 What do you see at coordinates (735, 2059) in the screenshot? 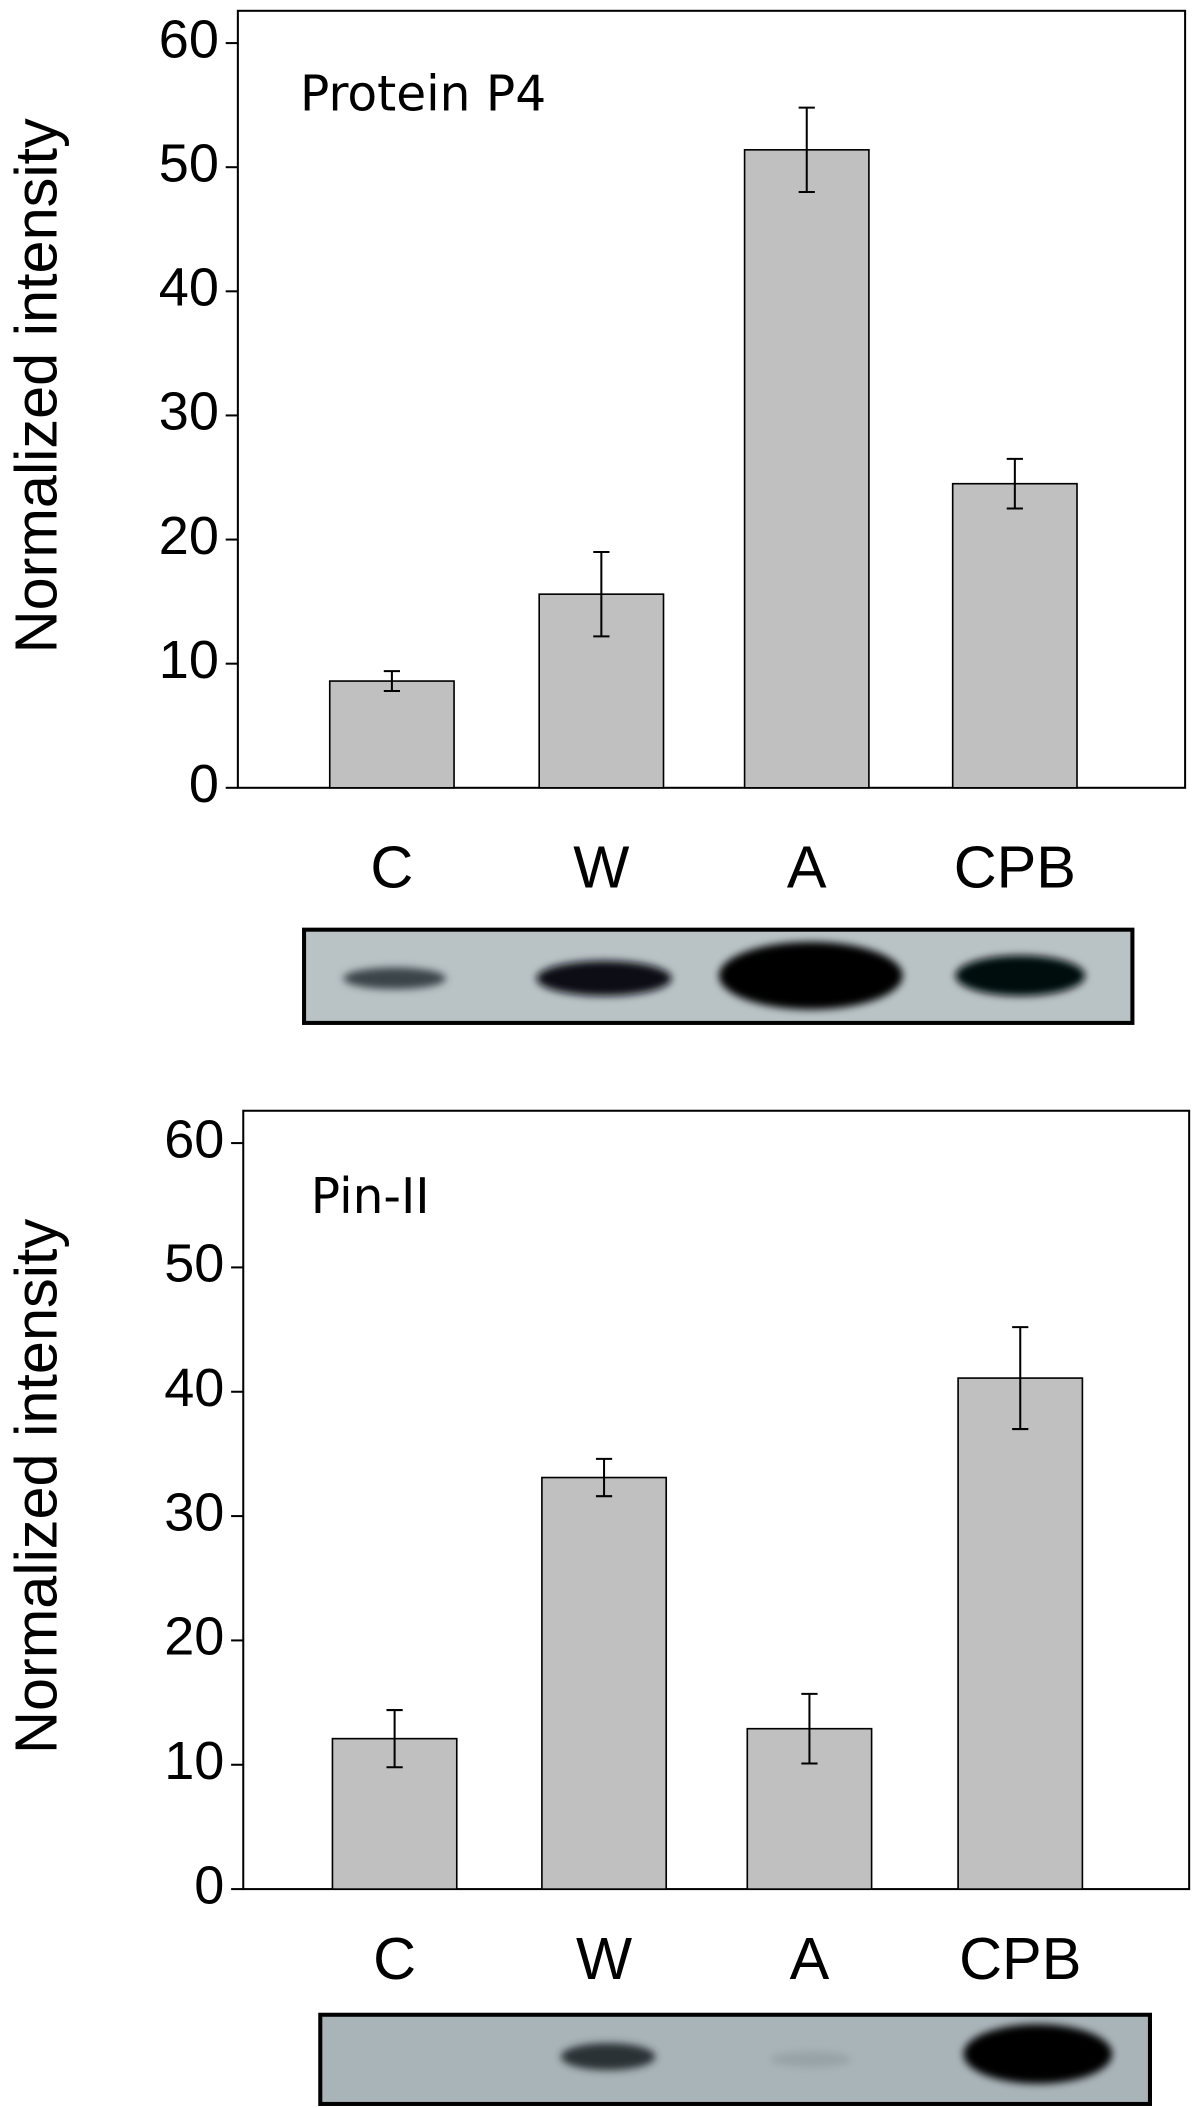
I see `blot-bottom` at bounding box center [735, 2059].